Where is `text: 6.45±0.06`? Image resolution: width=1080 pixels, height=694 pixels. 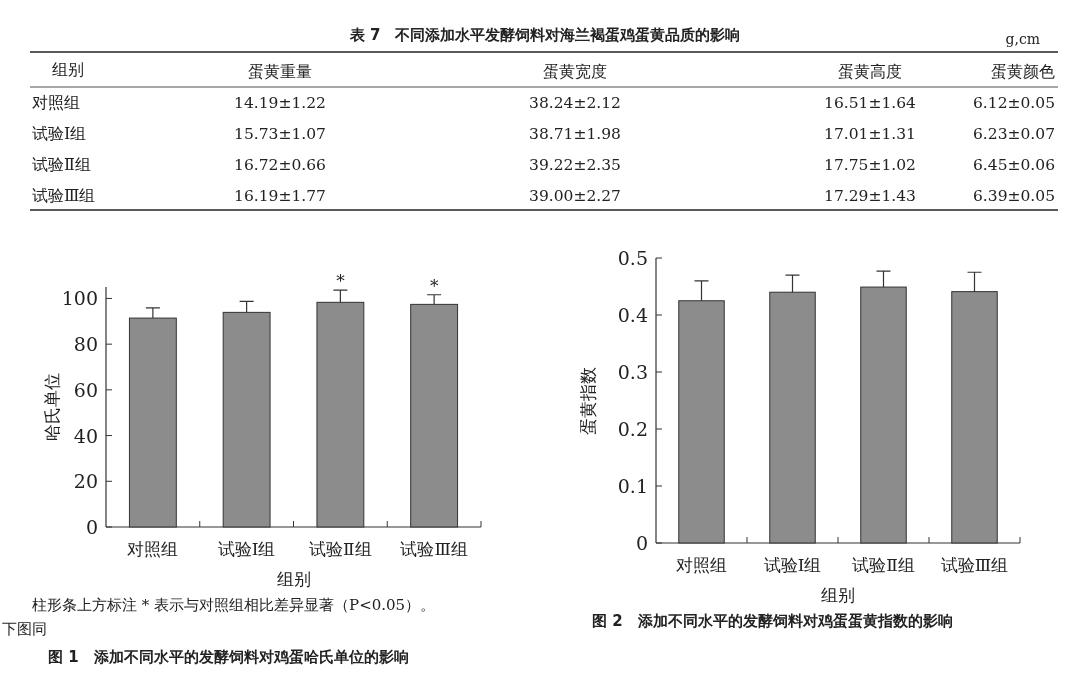 text: 6.45±0.06 is located at coordinates (1013, 165).